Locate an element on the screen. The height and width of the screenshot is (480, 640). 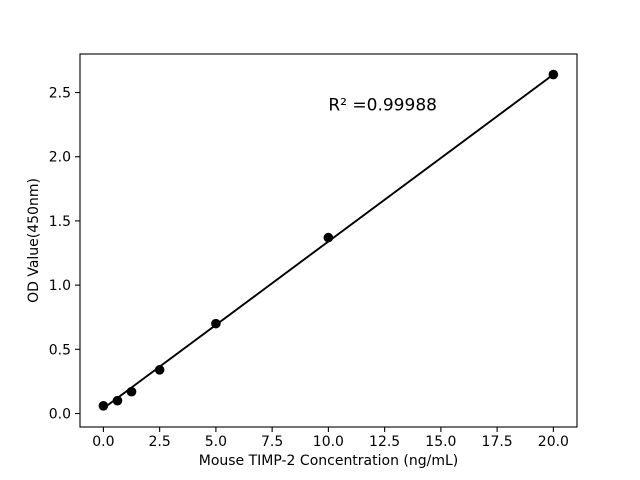
x-axis-label: Mouse TIMP-2 Concentration (ng/mL) is located at coordinates (329, 461).